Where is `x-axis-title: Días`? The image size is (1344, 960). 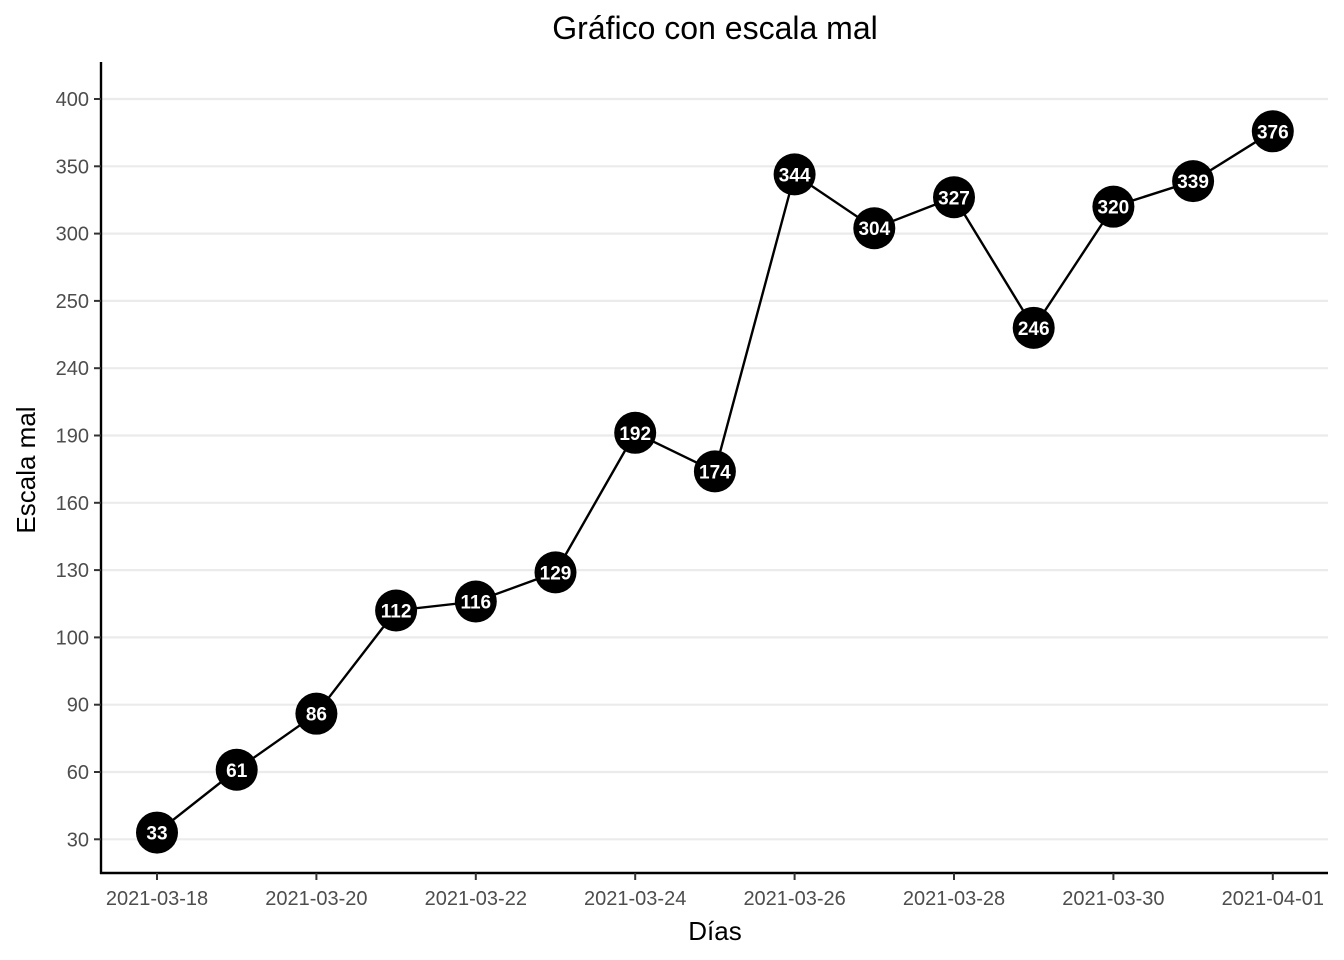 x-axis-title: Días is located at coordinates (714, 931).